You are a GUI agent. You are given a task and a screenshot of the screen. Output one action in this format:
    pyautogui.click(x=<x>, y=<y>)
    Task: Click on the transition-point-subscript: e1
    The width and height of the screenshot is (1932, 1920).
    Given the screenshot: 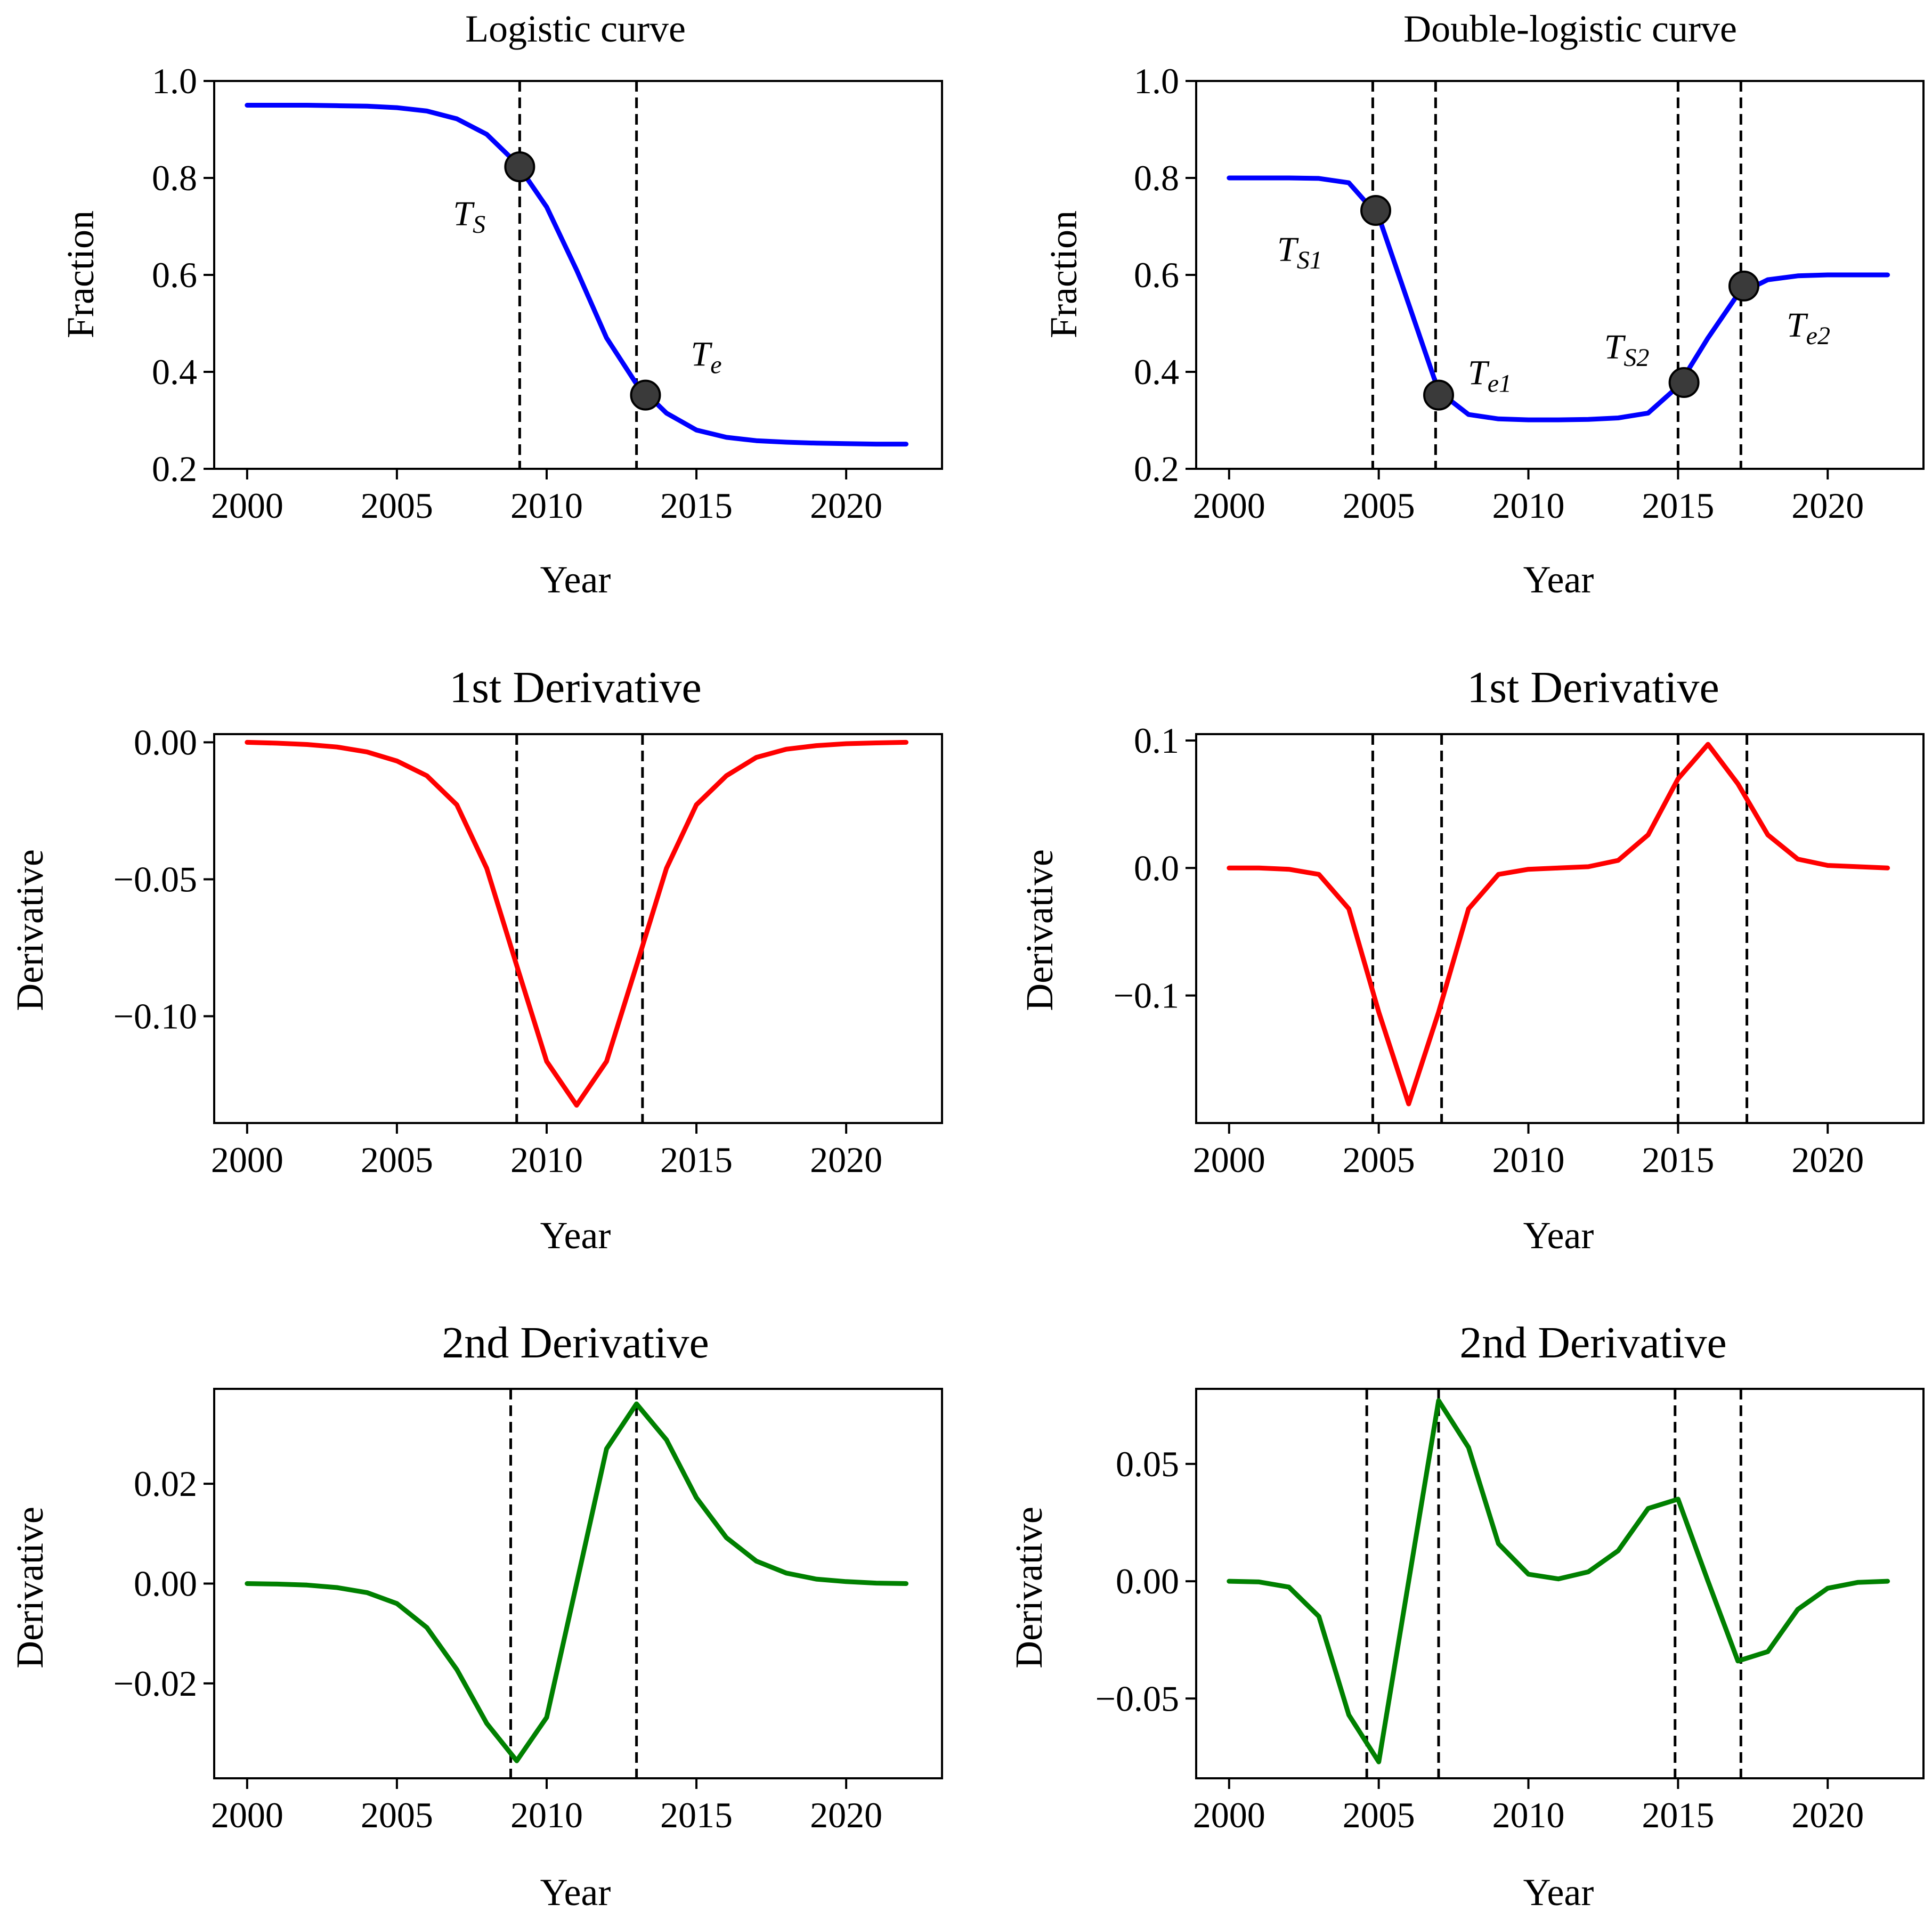 What is the action you would take?
    pyautogui.click(x=1500, y=384)
    